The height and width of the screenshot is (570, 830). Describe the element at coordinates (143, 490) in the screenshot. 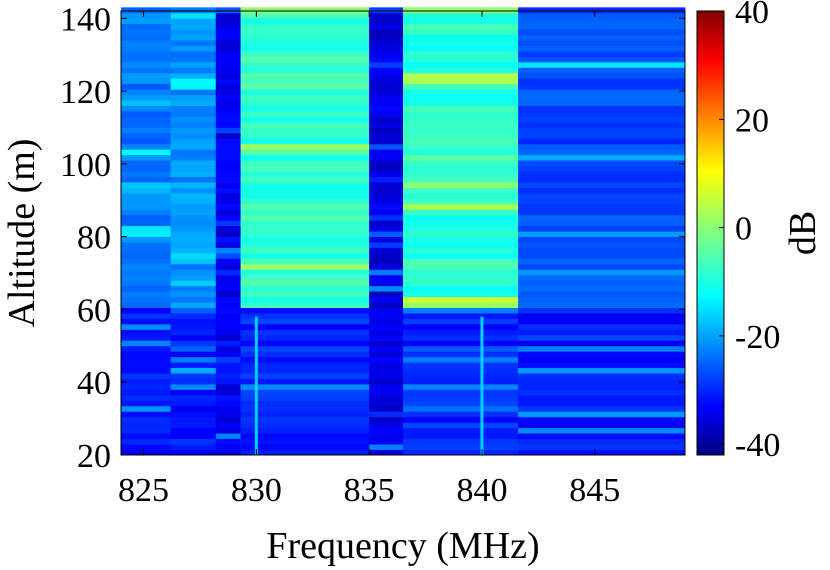

I see `x-tick-label: 825` at that location.